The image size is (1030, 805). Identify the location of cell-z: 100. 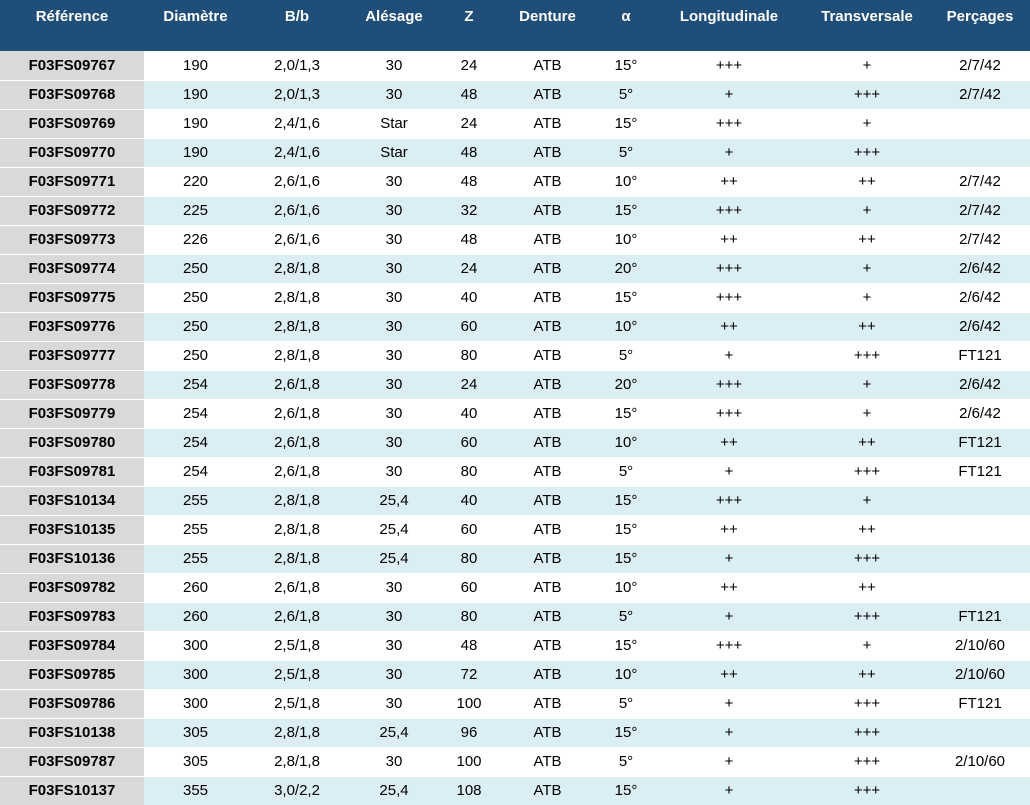
(469, 762).